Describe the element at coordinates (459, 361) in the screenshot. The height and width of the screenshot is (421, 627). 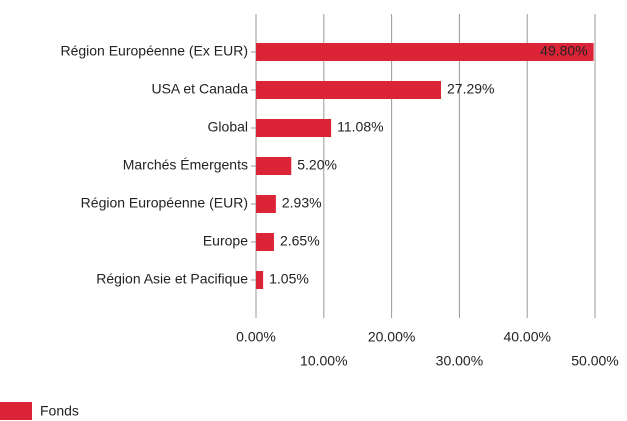
I see `x-tick-label: 30.00%` at that location.